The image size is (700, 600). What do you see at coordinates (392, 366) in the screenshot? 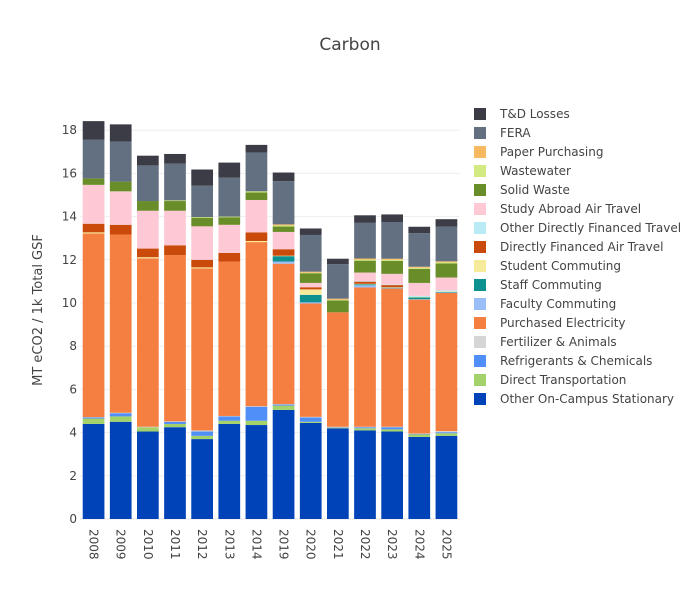
I see `bar-stack-2023` at bounding box center [392, 366].